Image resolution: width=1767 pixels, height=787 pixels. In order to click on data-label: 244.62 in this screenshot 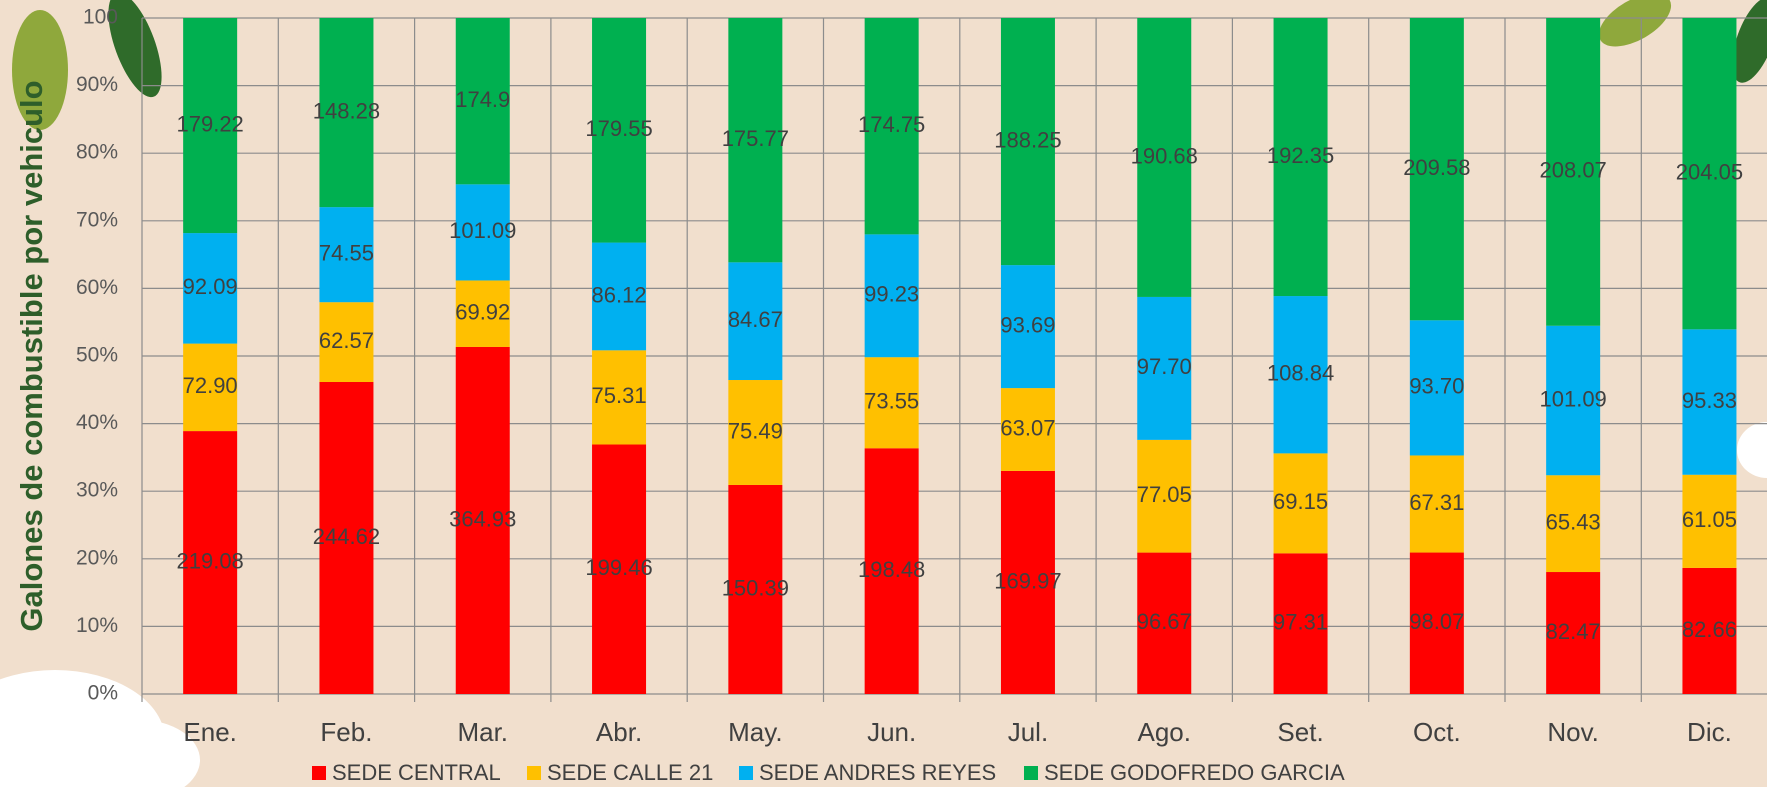, I will do `click(346, 536)`.